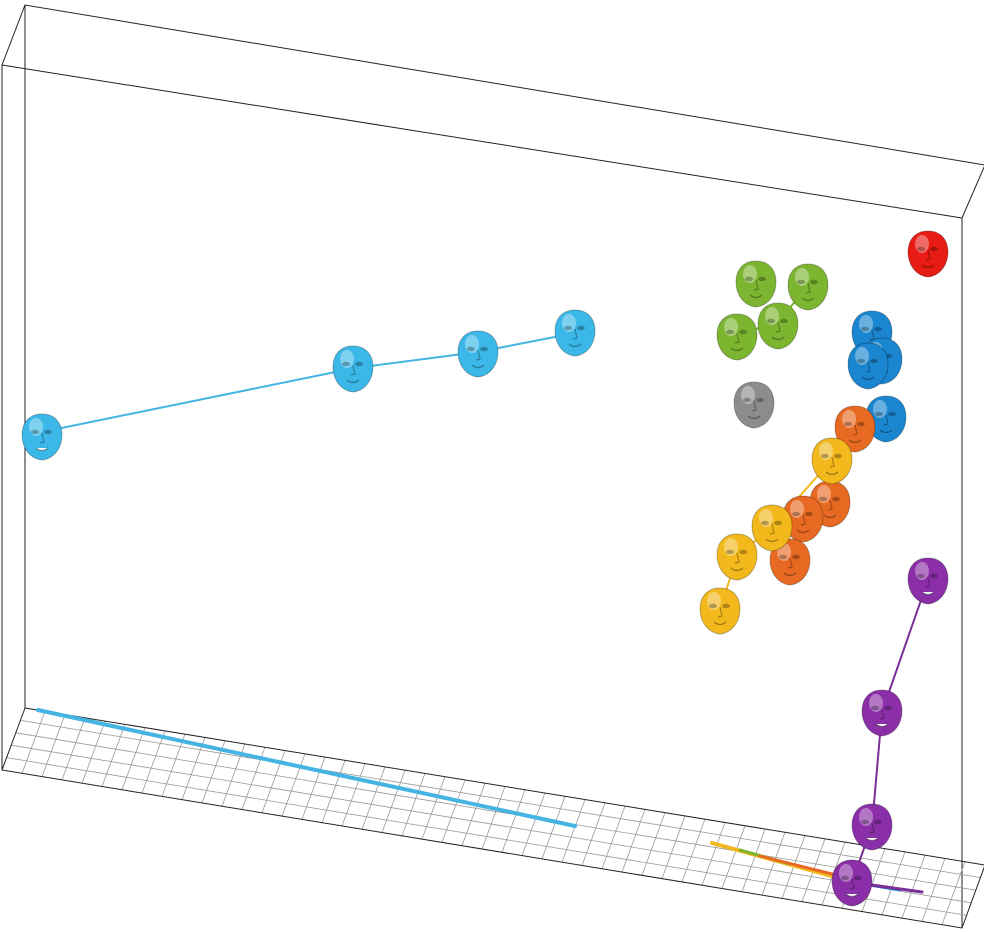 The width and height of the screenshot is (984, 932). Describe the element at coordinates (928, 254) in the screenshot. I see `face-marker-red` at that location.